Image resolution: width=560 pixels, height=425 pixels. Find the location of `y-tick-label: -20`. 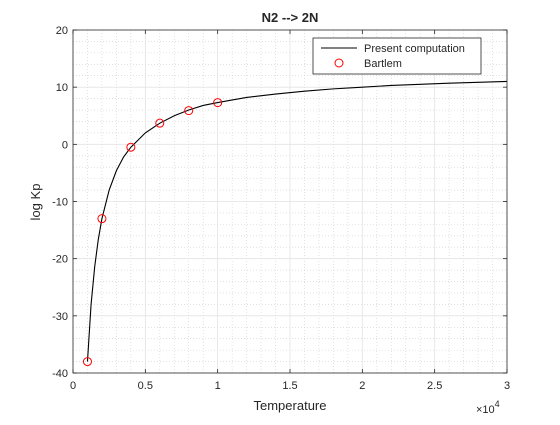

y-tick-label: -20 is located at coordinates (60, 260).